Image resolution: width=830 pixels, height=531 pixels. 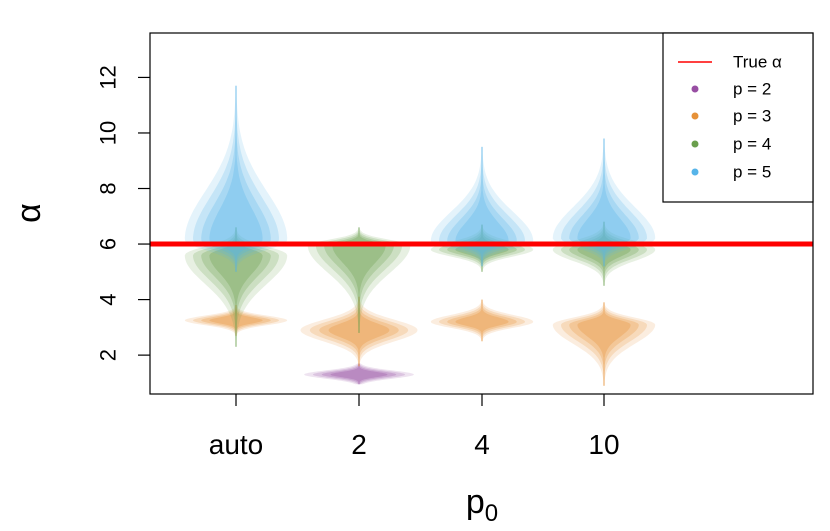 What do you see at coordinates (752, 172) in the screenshot?
I see `legend-label-4: p = 5` at bounding box center [752, 172].